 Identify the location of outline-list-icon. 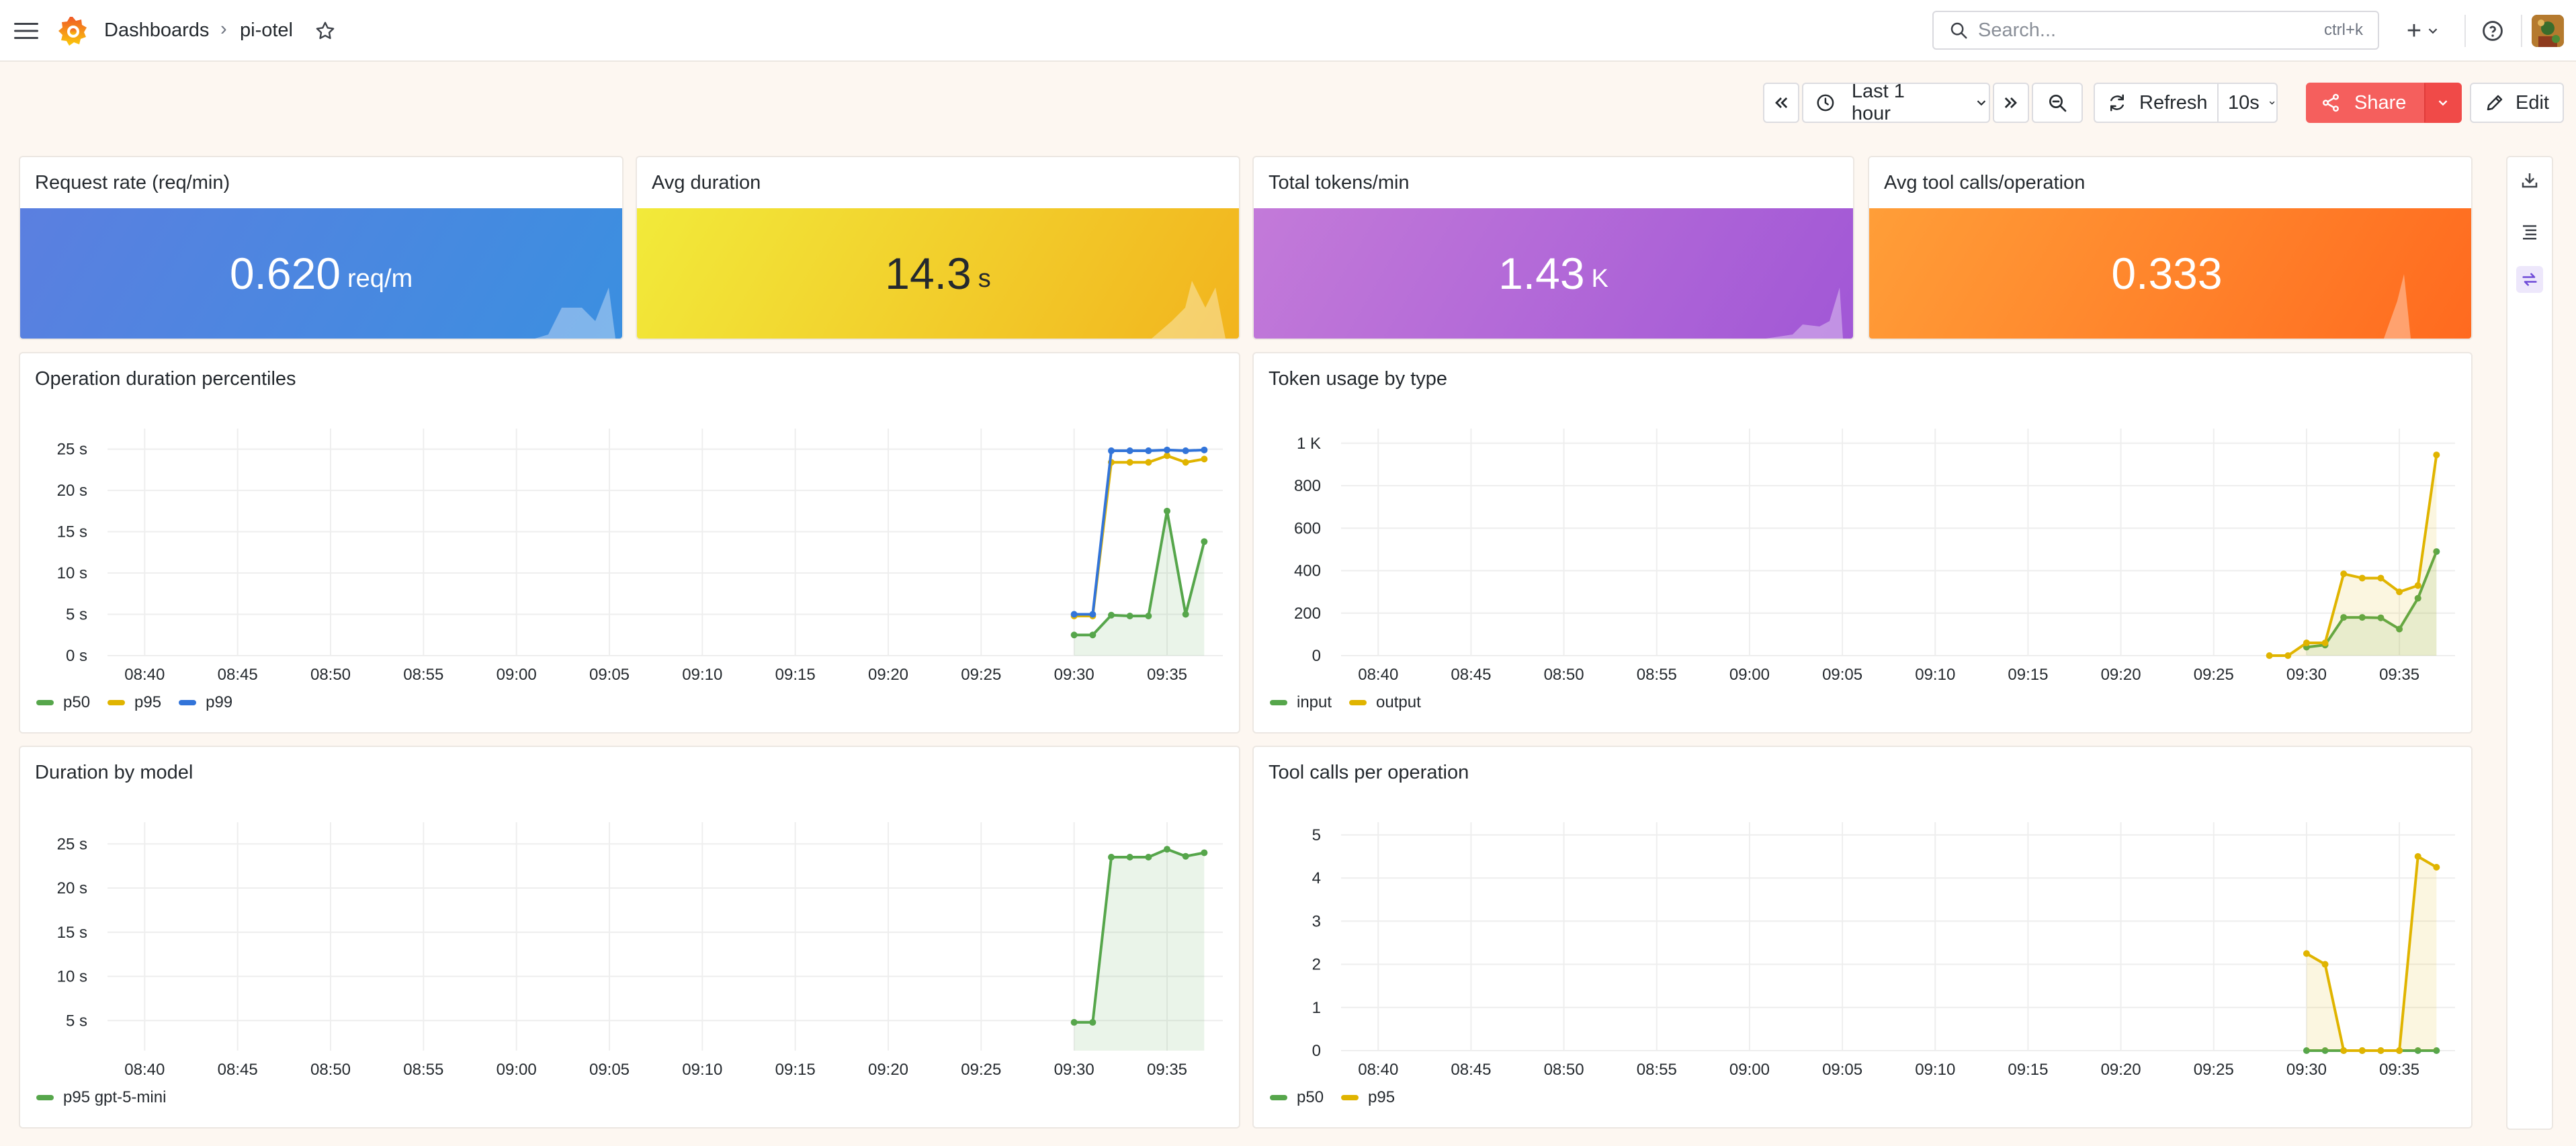
(2529, 232).